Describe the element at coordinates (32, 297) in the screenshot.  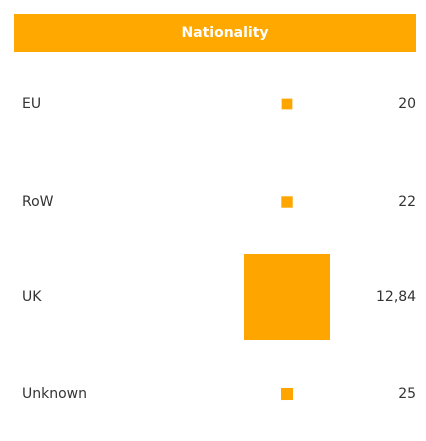
I see `row-label: UK` at that location.